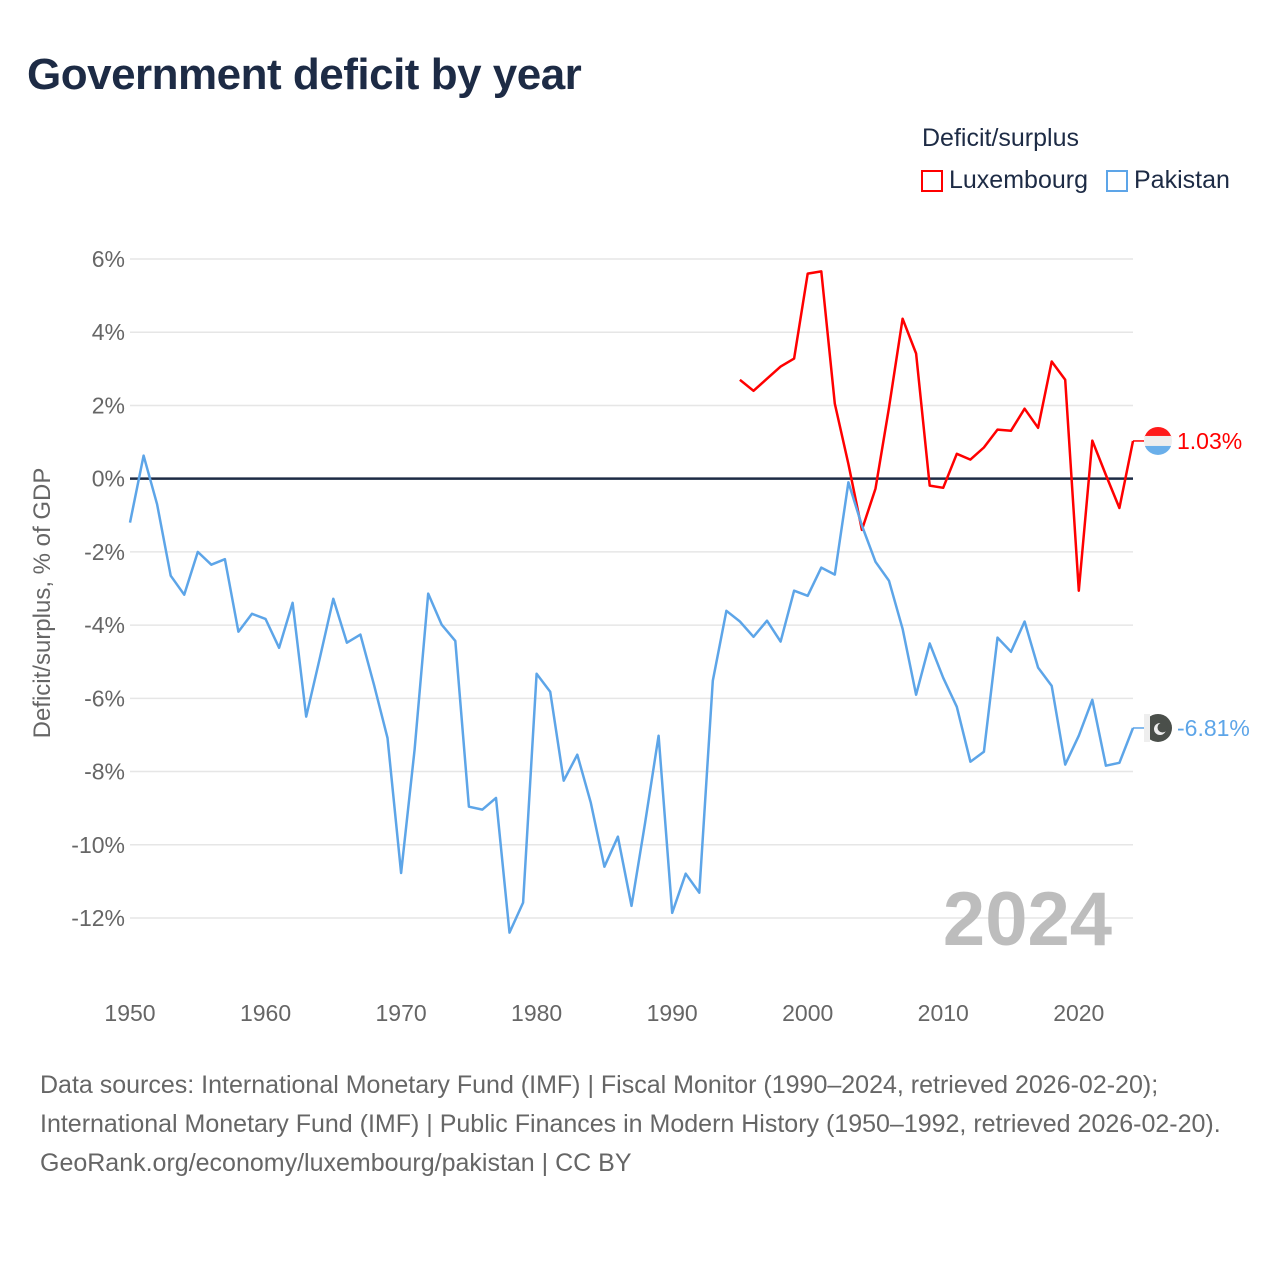  I want to click on luxembourg-flag-icon, so click(1158, 440).